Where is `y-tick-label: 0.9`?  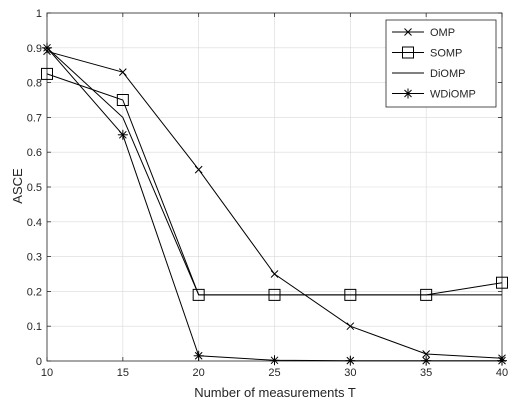 y-tick-label: 0.9 is located at coordinates (34, 49).